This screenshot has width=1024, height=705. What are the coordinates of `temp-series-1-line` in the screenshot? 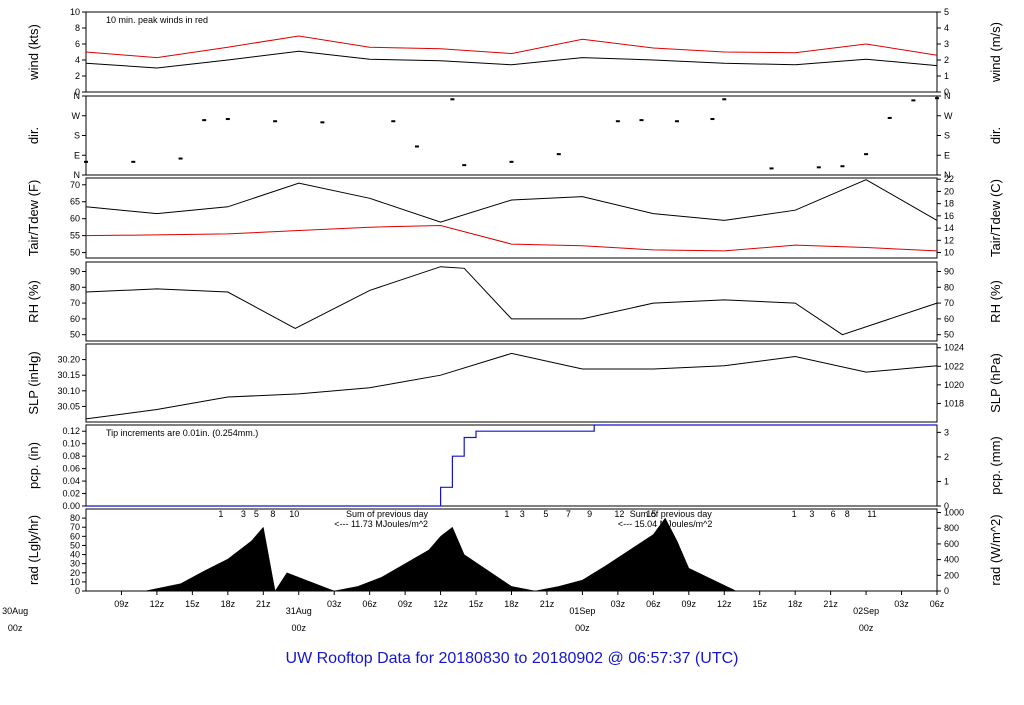 It's located at (511, 238).